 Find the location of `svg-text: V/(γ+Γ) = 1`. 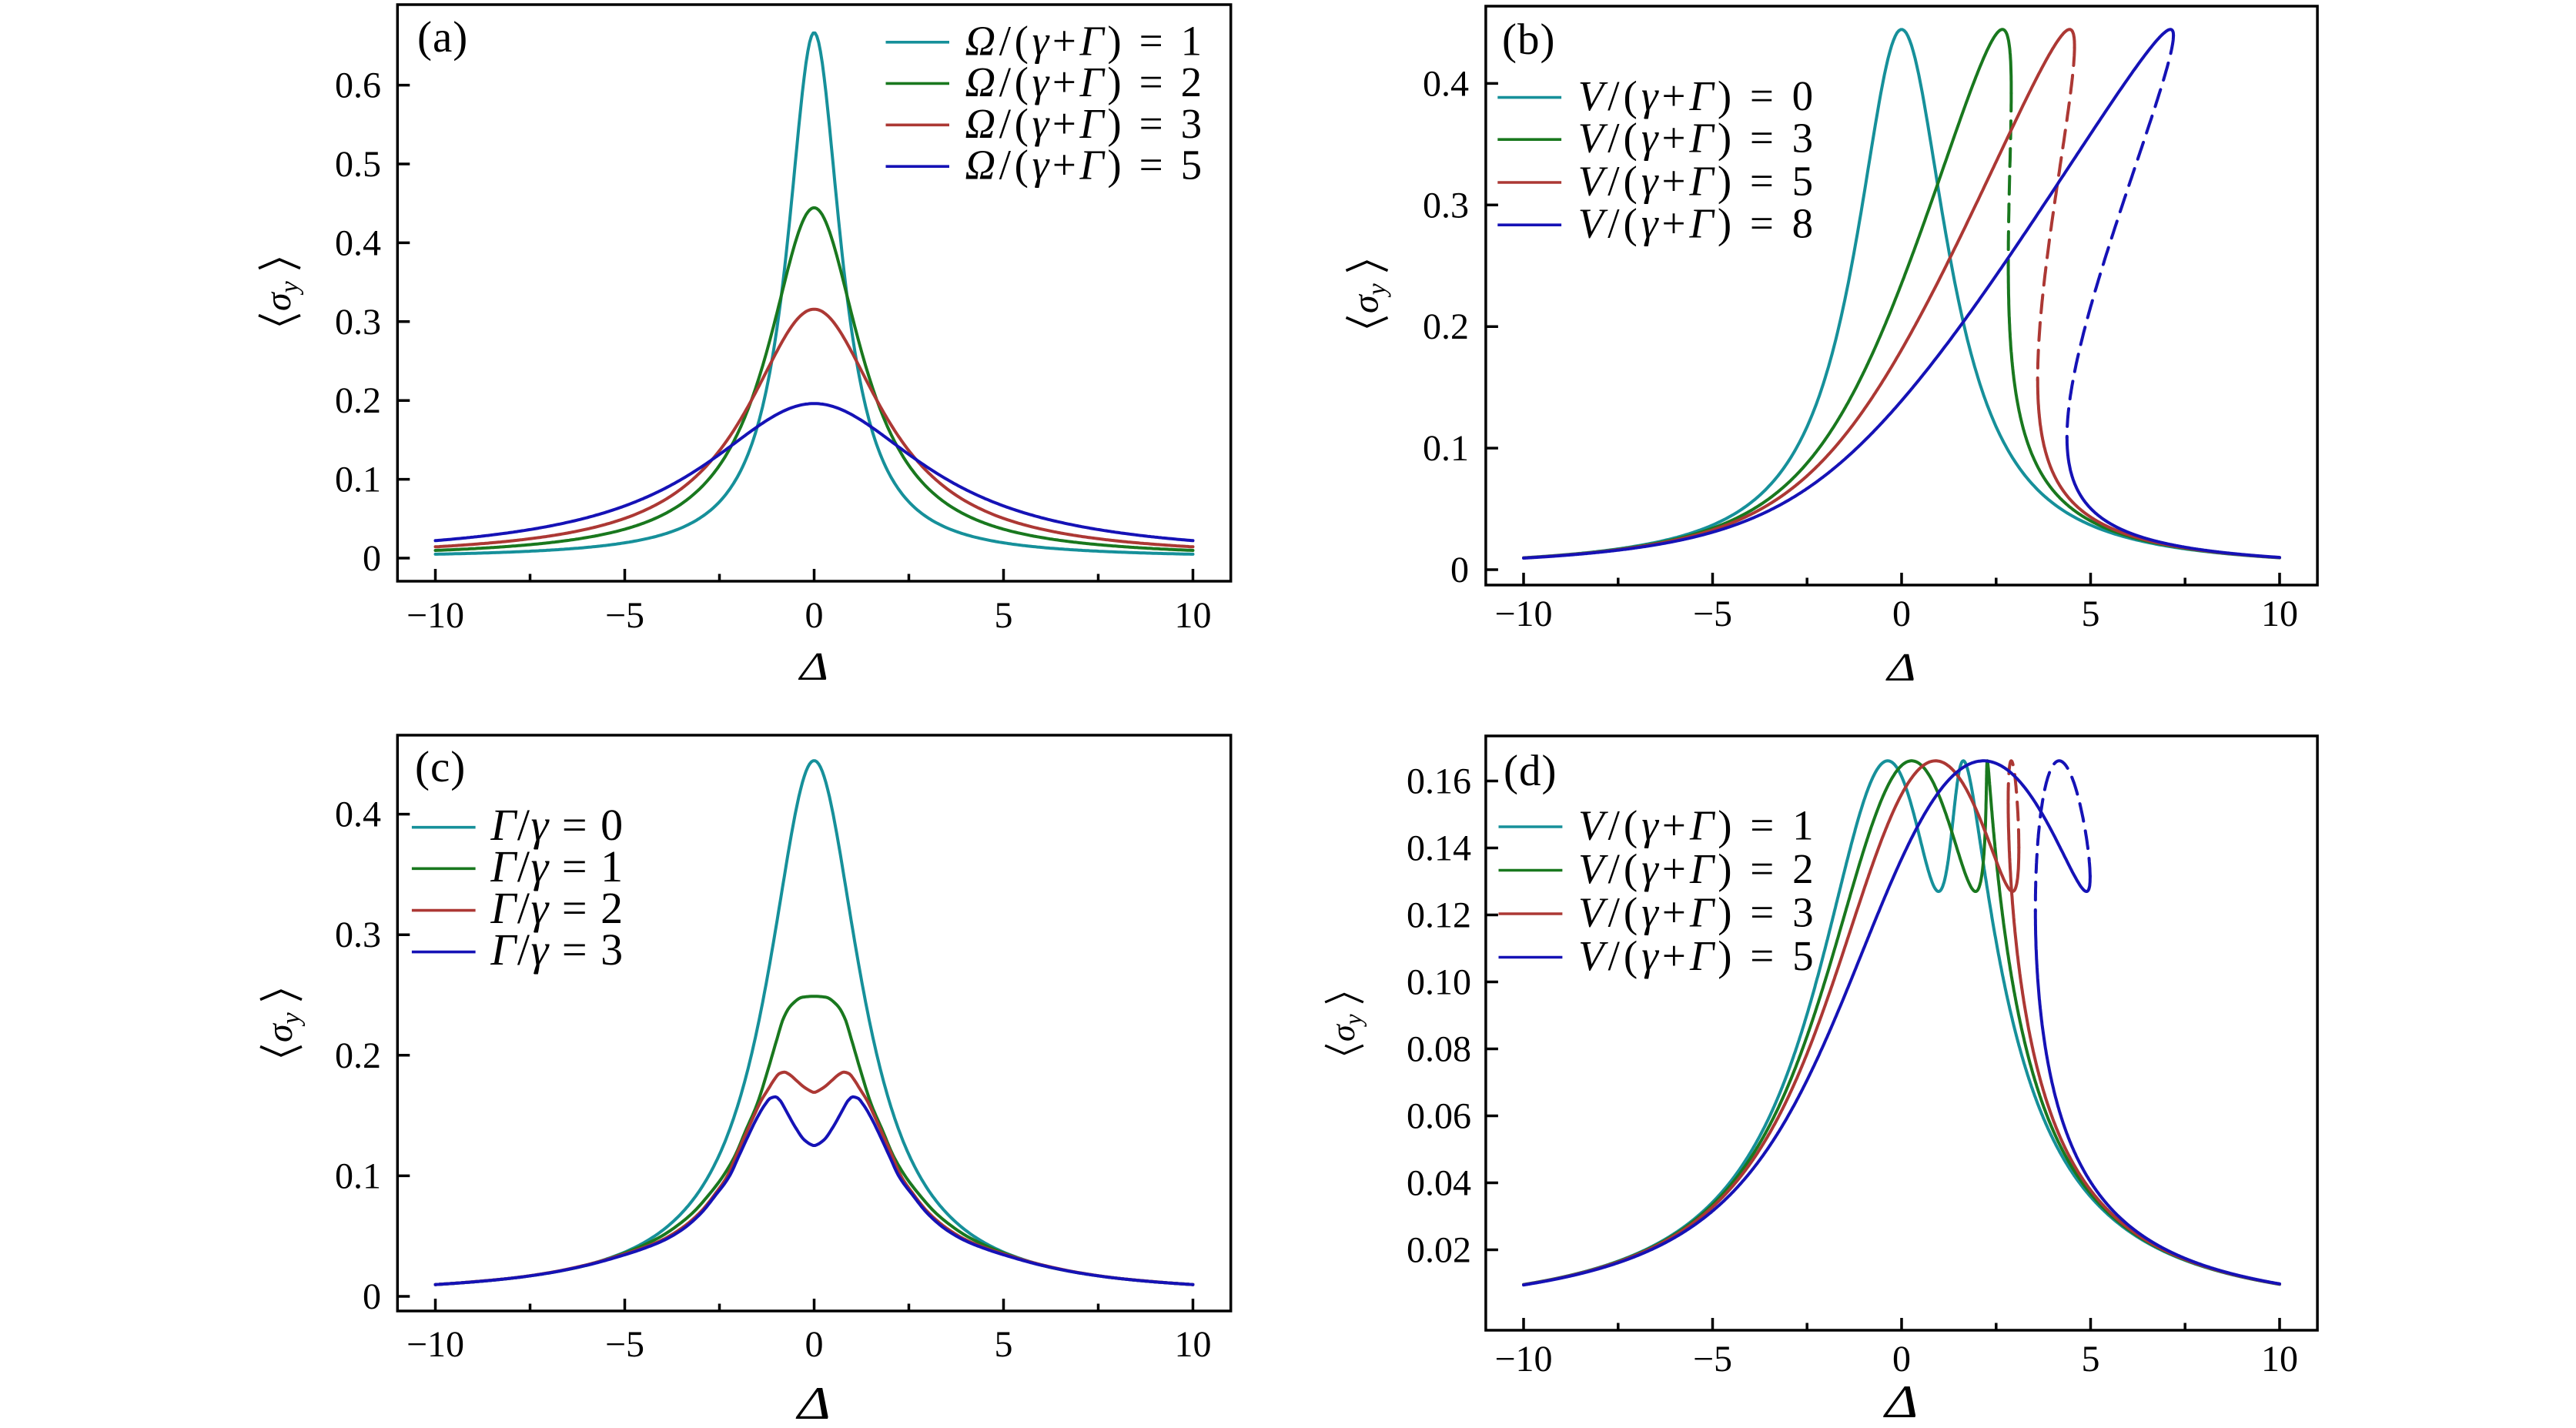

svg-text: V/(γ+Γ) = 1 is located at coordinates (1698, 826).